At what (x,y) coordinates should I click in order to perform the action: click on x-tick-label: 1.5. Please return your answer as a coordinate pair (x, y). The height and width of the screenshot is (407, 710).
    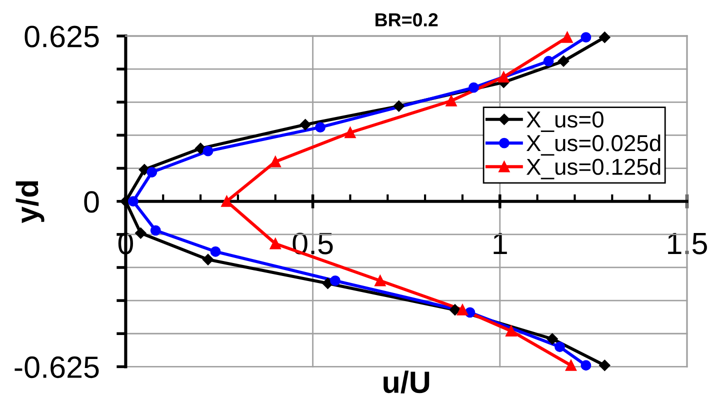
    Looking at the image, I should click on (687, 243).